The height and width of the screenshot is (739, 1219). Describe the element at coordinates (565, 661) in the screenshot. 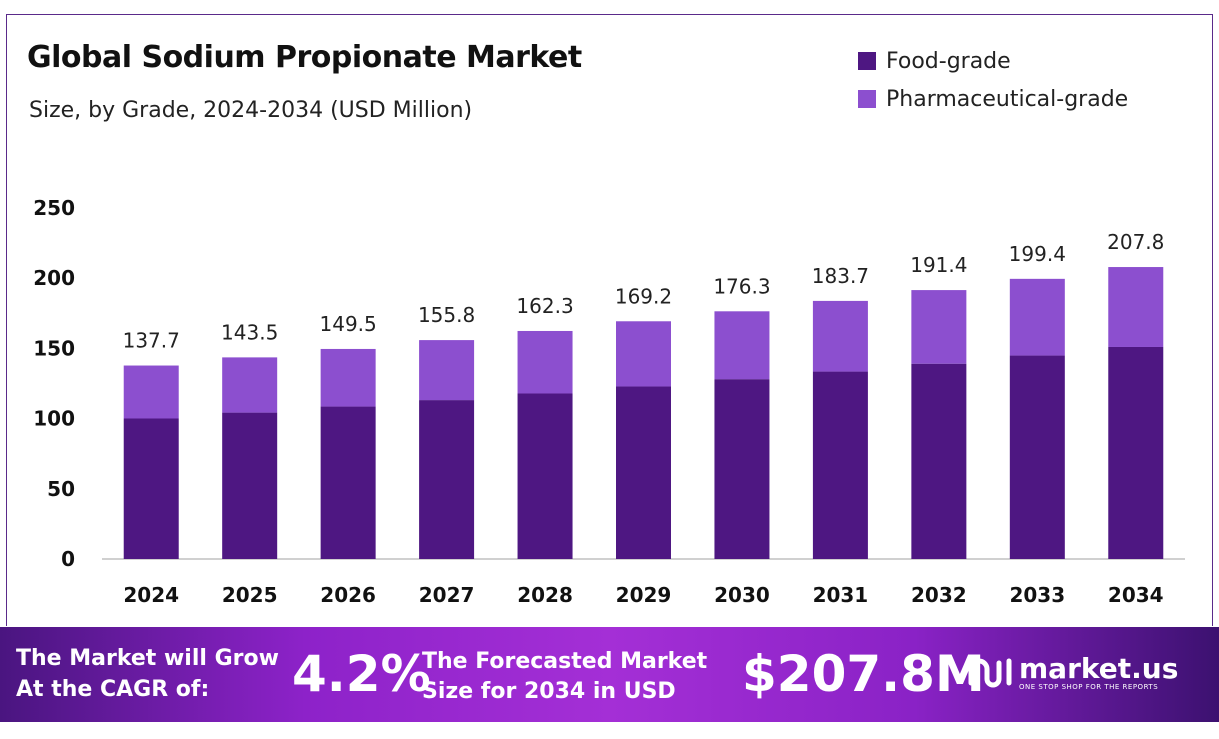

I see `forecast-label-line: The Forecasted Market` at that location.